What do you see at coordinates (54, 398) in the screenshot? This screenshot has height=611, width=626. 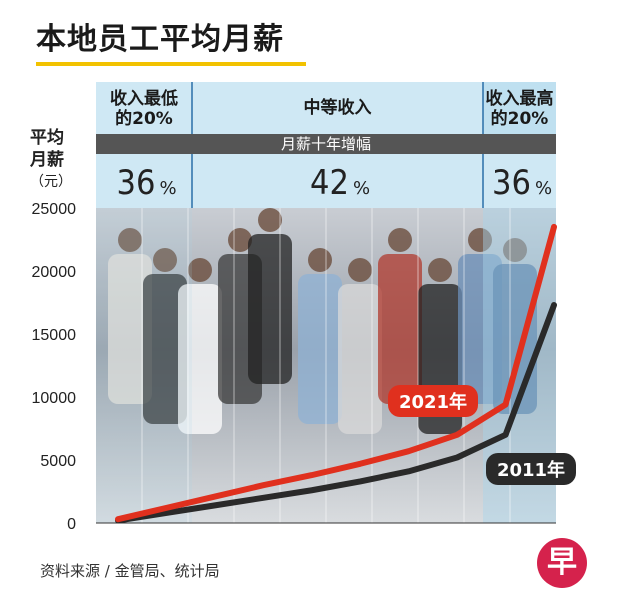 I see `y-tick-label: 10000` at bounding box center [54, 398].